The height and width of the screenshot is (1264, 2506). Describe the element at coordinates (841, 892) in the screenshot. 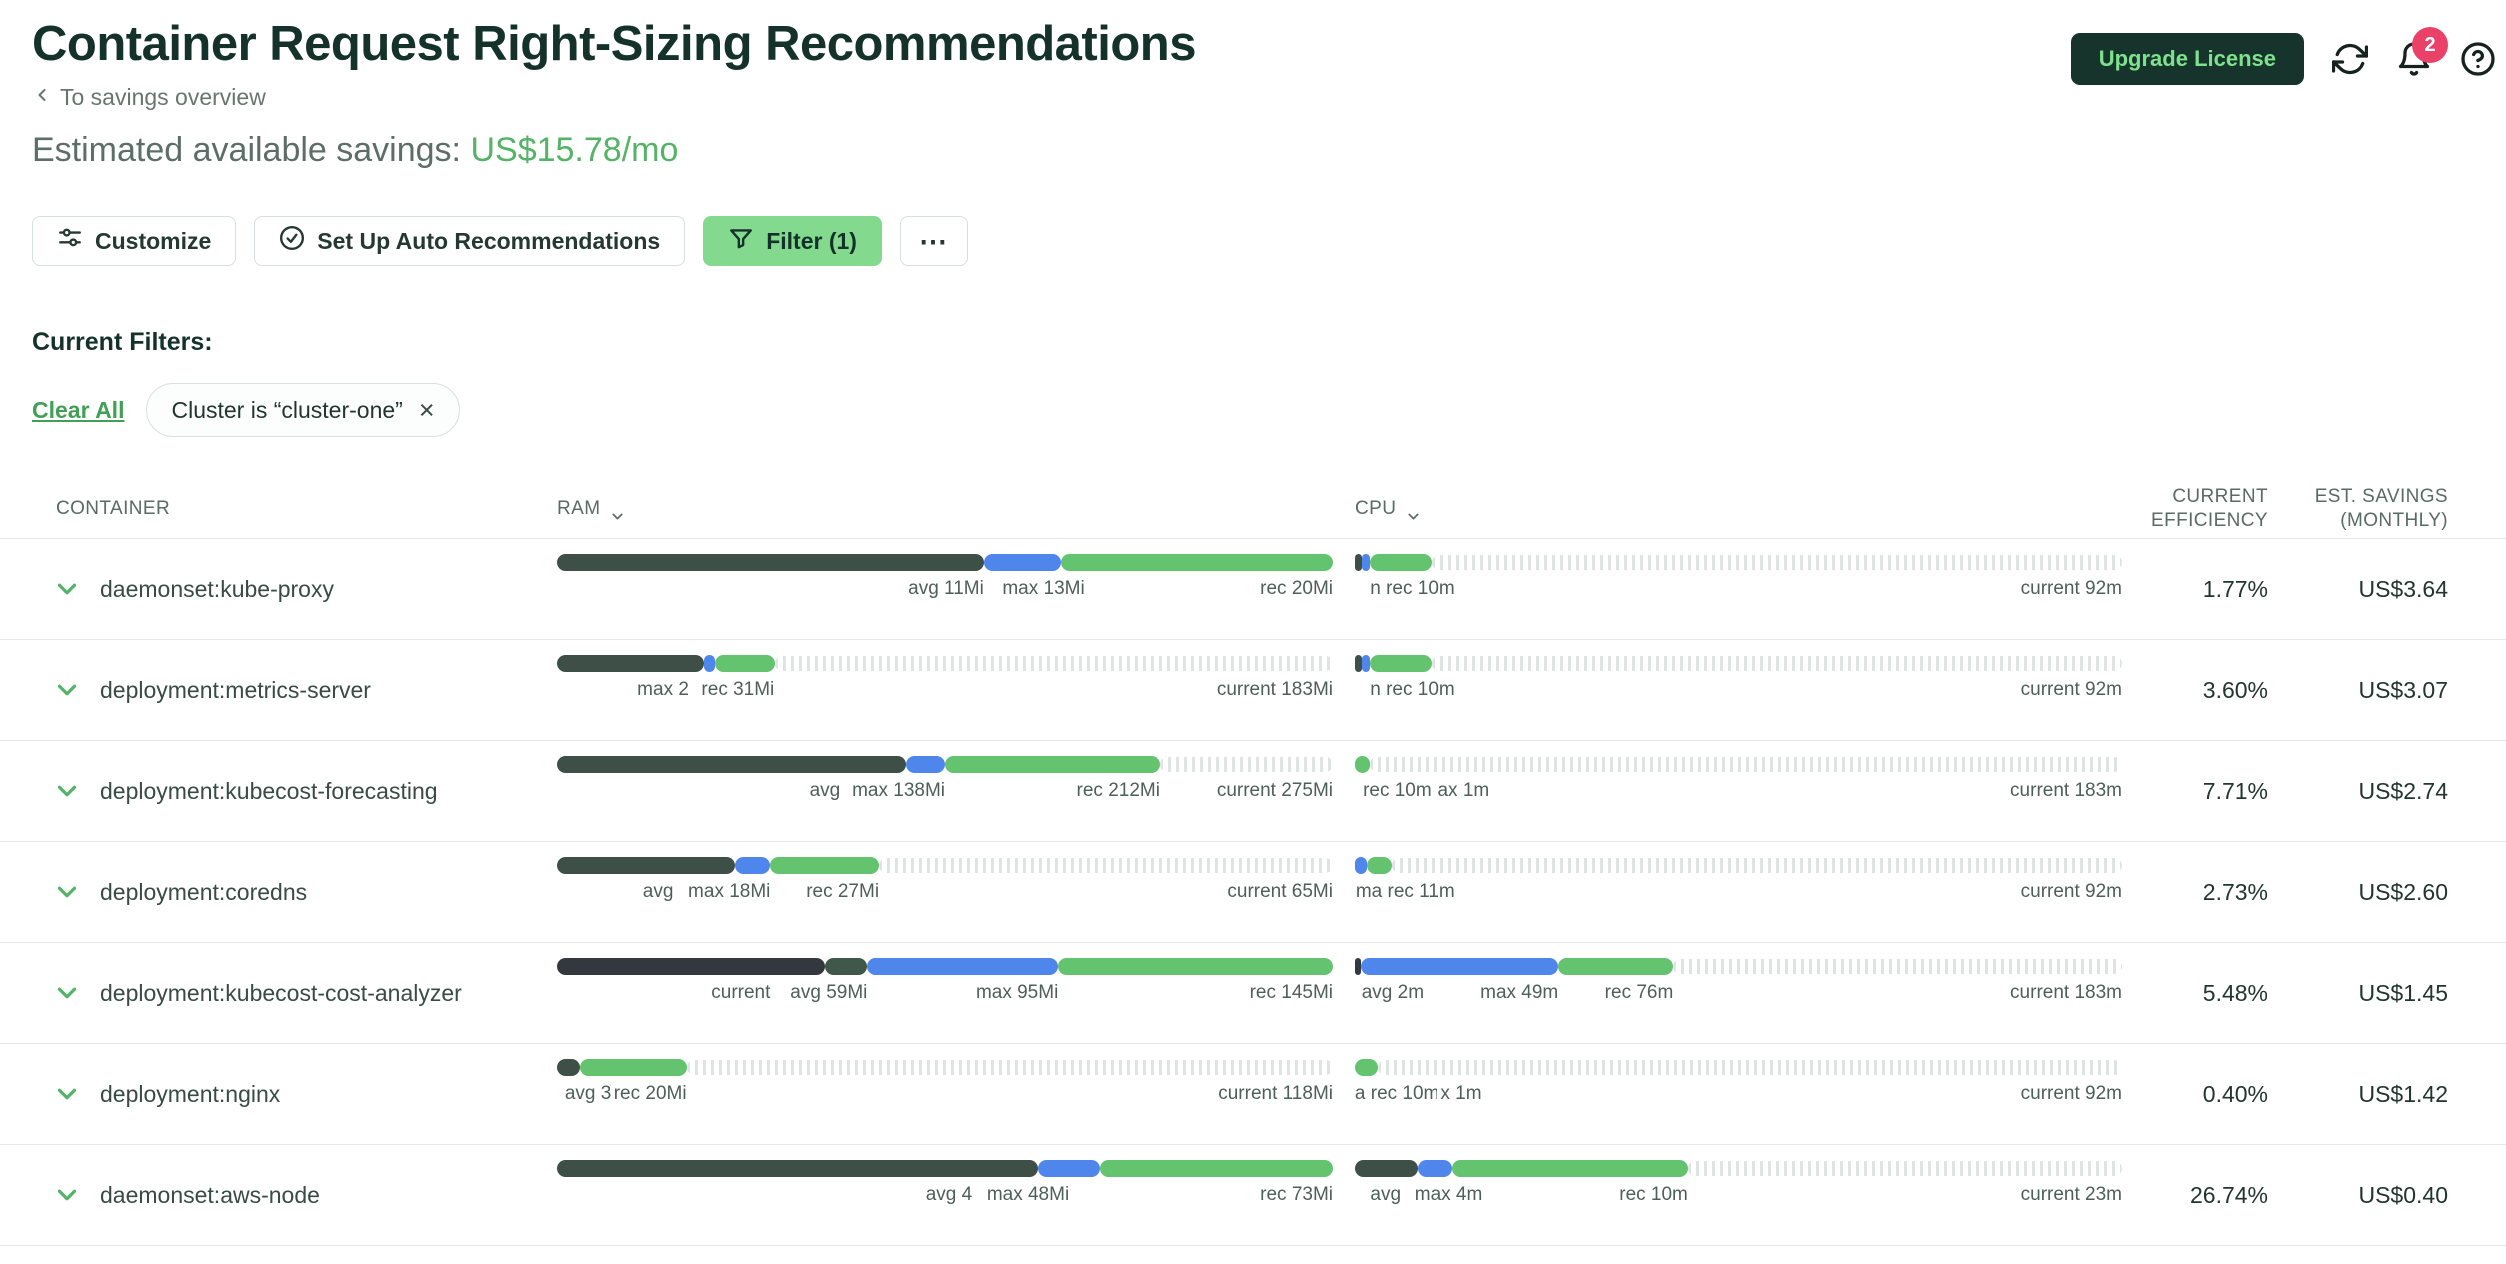

I see `bar-label: rec 27Mi` at that location.